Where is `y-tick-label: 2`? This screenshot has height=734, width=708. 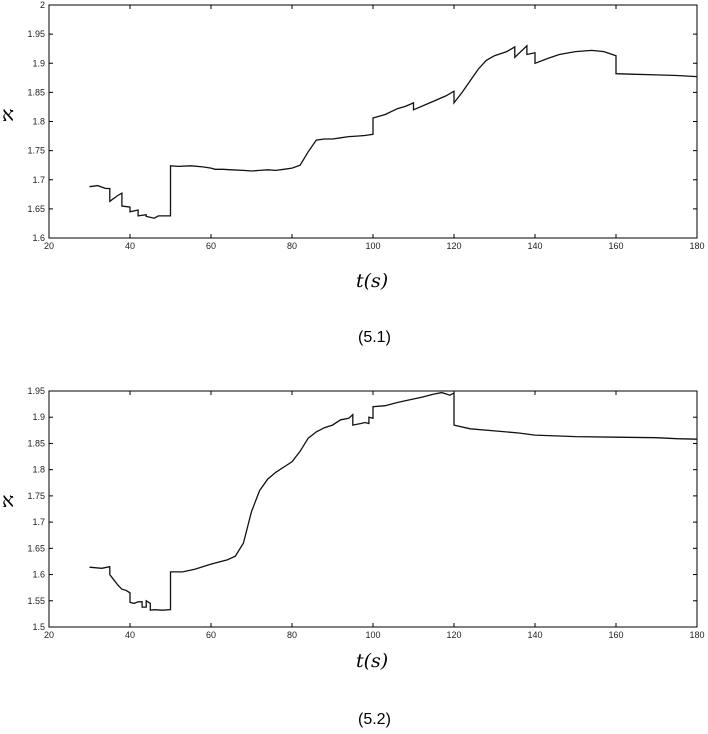
y-tick-label: 2 is located at coordinates (42, 5).